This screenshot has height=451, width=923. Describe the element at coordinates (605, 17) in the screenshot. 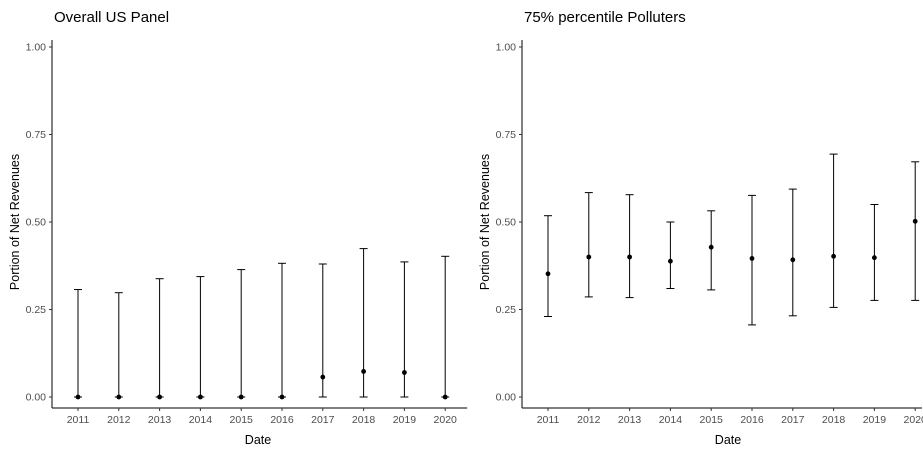

I see `chart-title: 75% percentile Polluters` at that location.